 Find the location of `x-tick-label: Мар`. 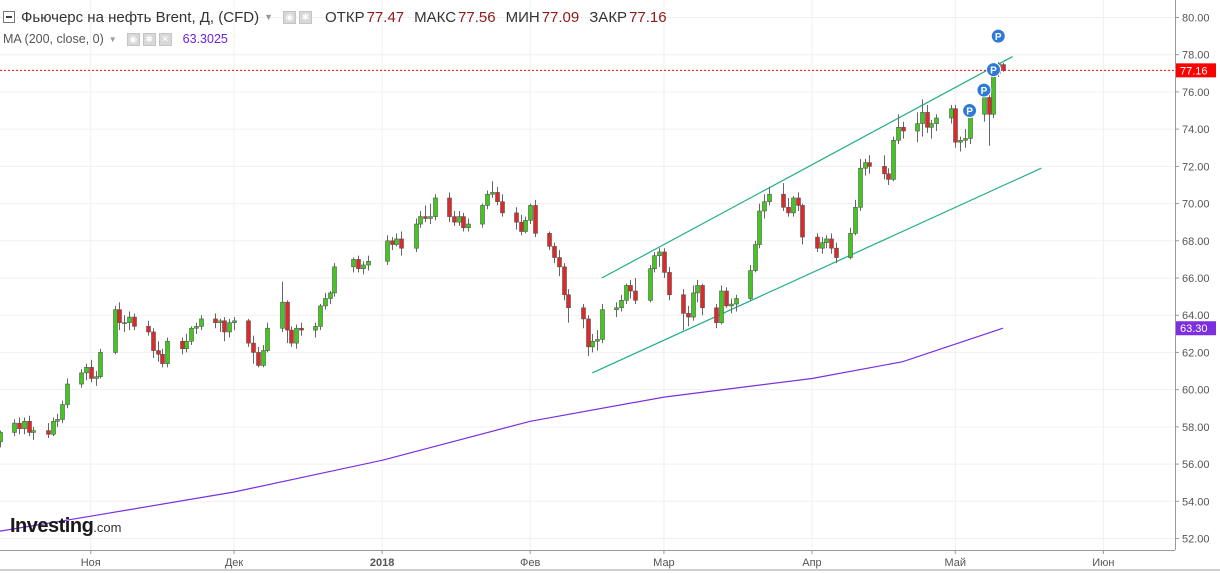

x-tick-label: Мар is located at coordinates (664, 563).